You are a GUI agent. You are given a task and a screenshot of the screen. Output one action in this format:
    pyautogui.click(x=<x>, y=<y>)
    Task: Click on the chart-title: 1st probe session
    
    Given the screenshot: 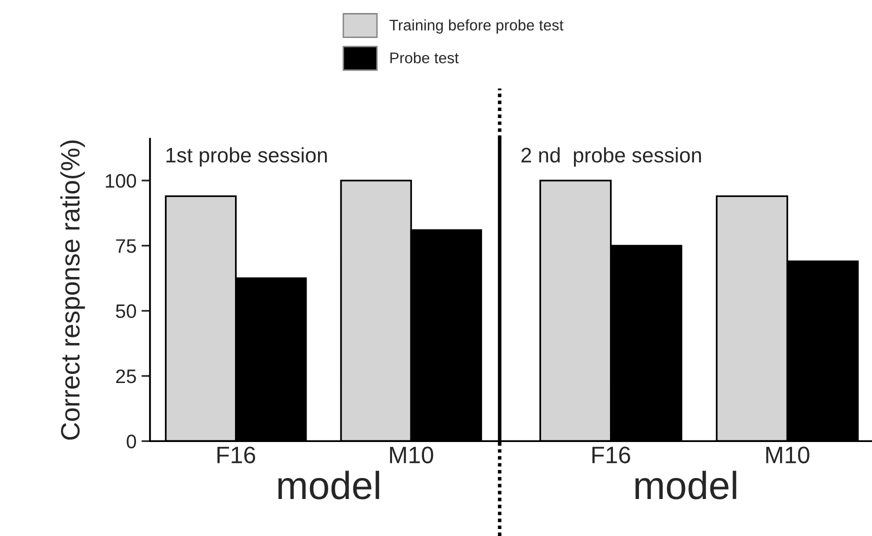 What is the action you would take?
    pyautogui.click(x=246, y=157)
    